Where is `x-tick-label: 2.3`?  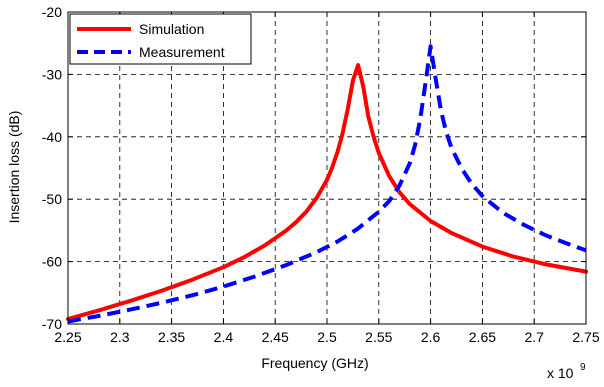 x-tick-label: 2.3 is located at coordinates (120, 337).